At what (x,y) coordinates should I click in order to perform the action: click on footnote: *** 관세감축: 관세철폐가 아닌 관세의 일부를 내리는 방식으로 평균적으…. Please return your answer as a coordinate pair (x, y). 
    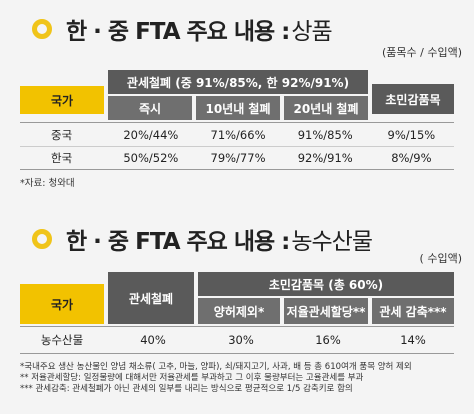
    Looking at the image, I should click on (186, 389).